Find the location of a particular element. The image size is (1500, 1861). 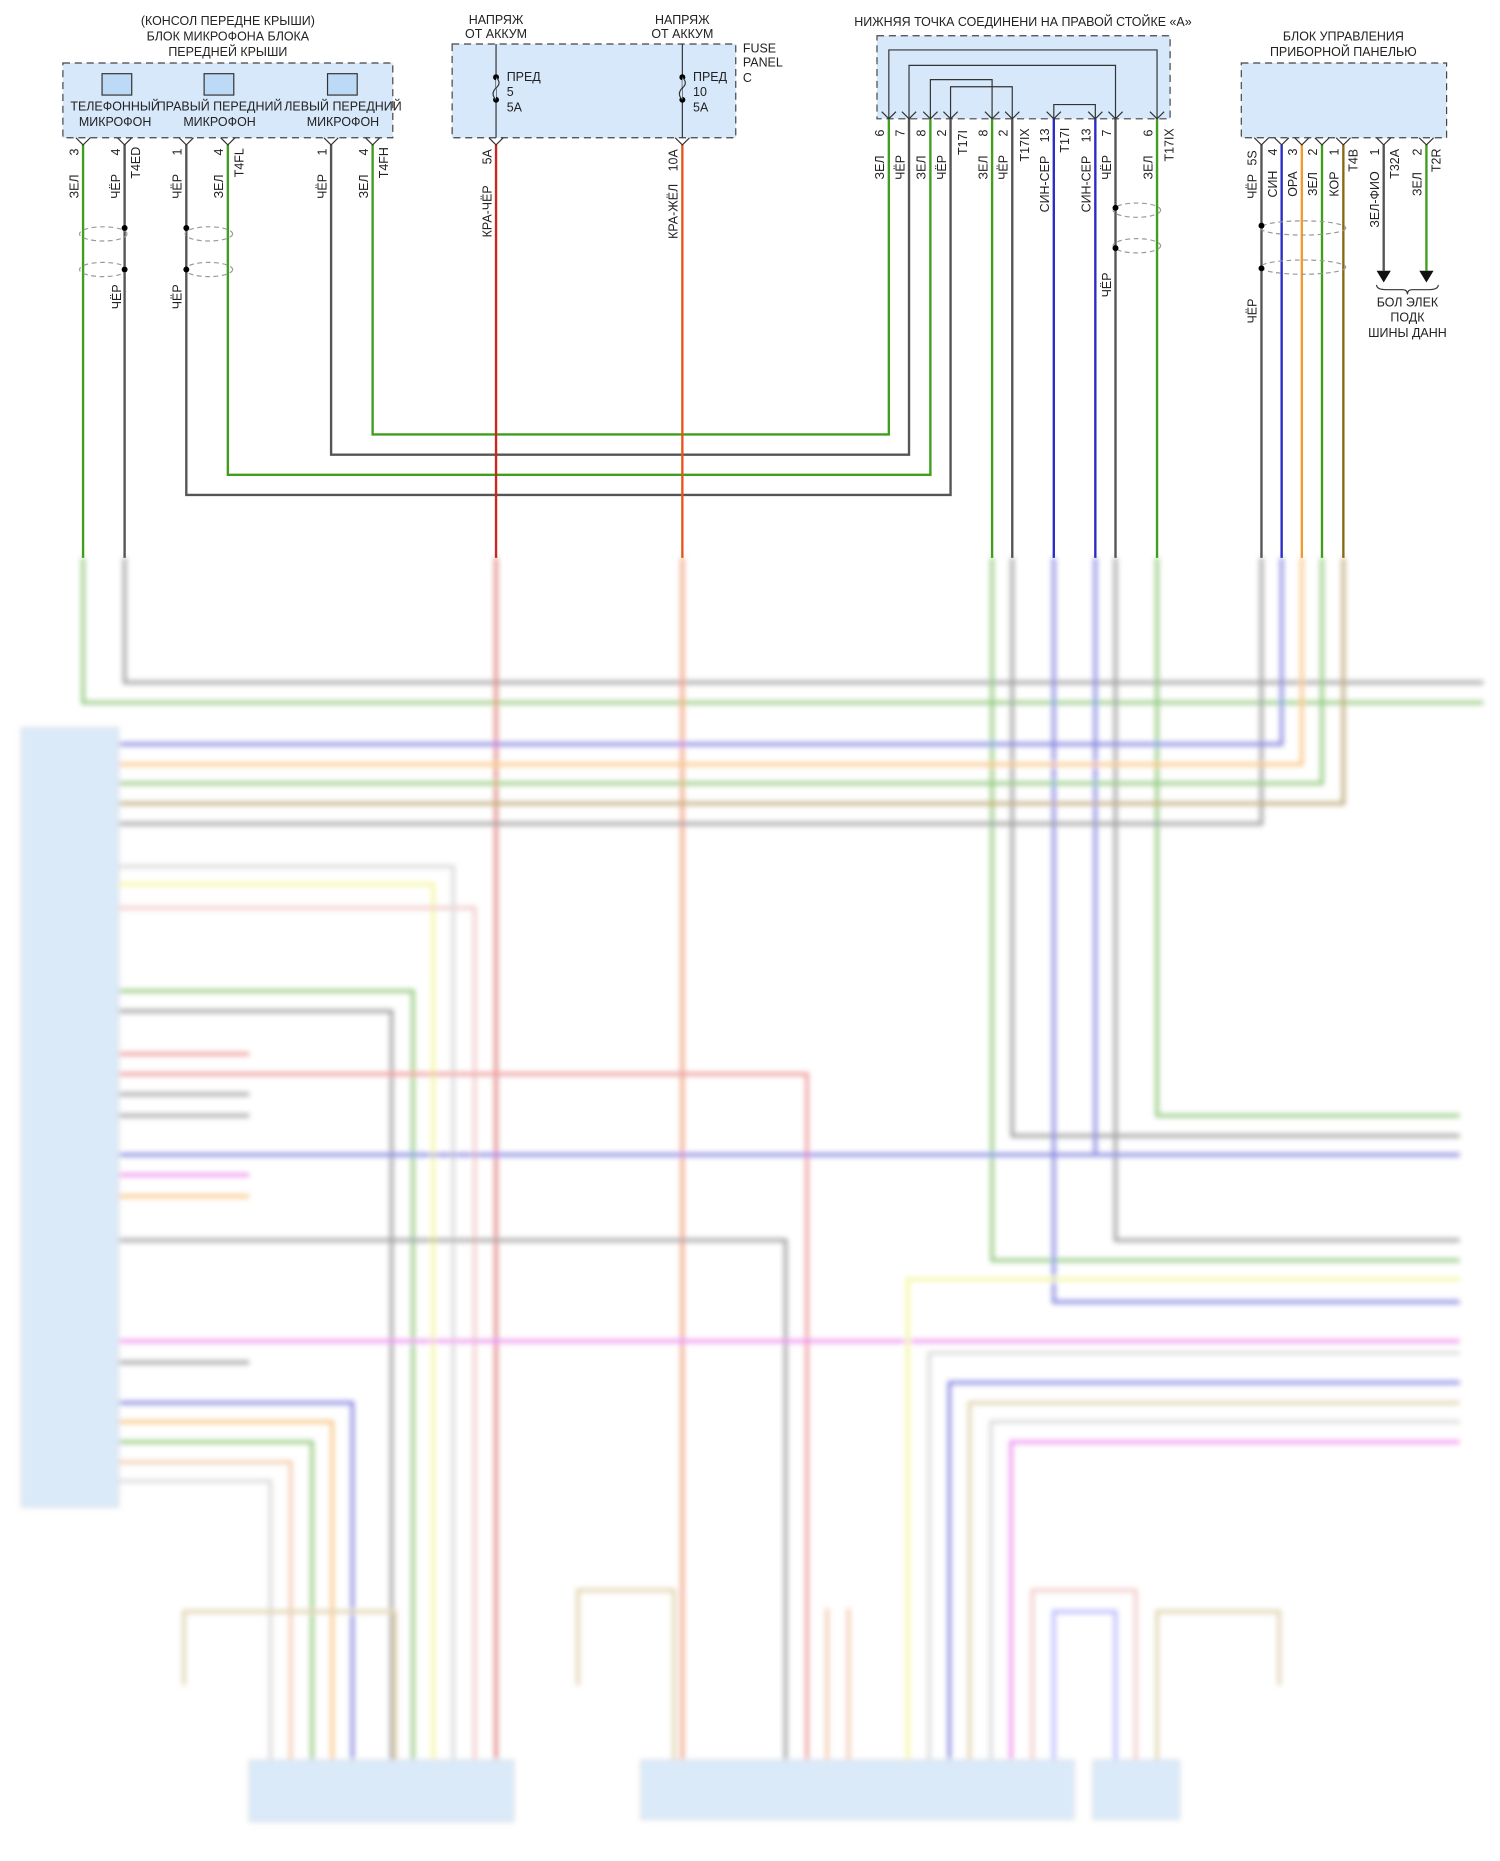

connector-id: T4B is located at coordinates (1354, 160).